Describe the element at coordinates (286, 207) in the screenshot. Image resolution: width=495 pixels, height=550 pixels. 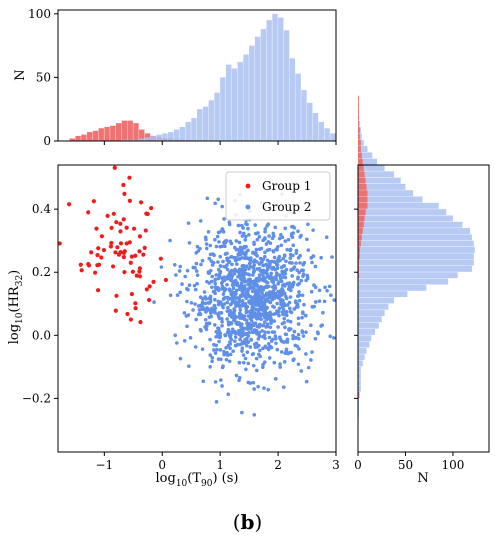
I see `legend-label-group-2: Group 2` at that location.